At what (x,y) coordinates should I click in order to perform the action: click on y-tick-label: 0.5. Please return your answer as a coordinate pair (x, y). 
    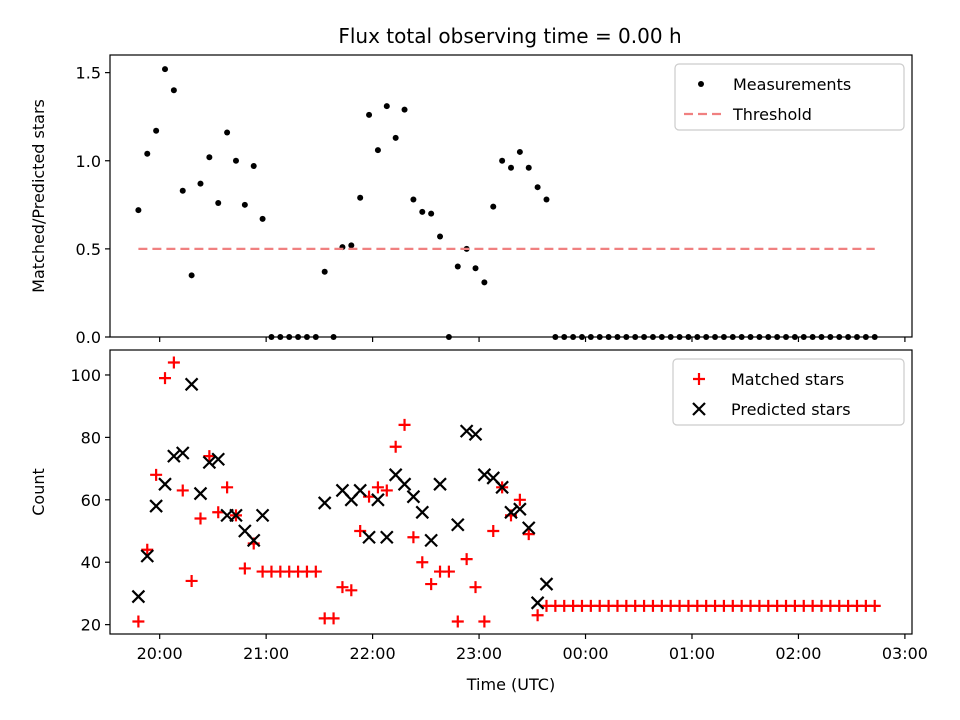
    Looking at the image, I should click on (88, 249).